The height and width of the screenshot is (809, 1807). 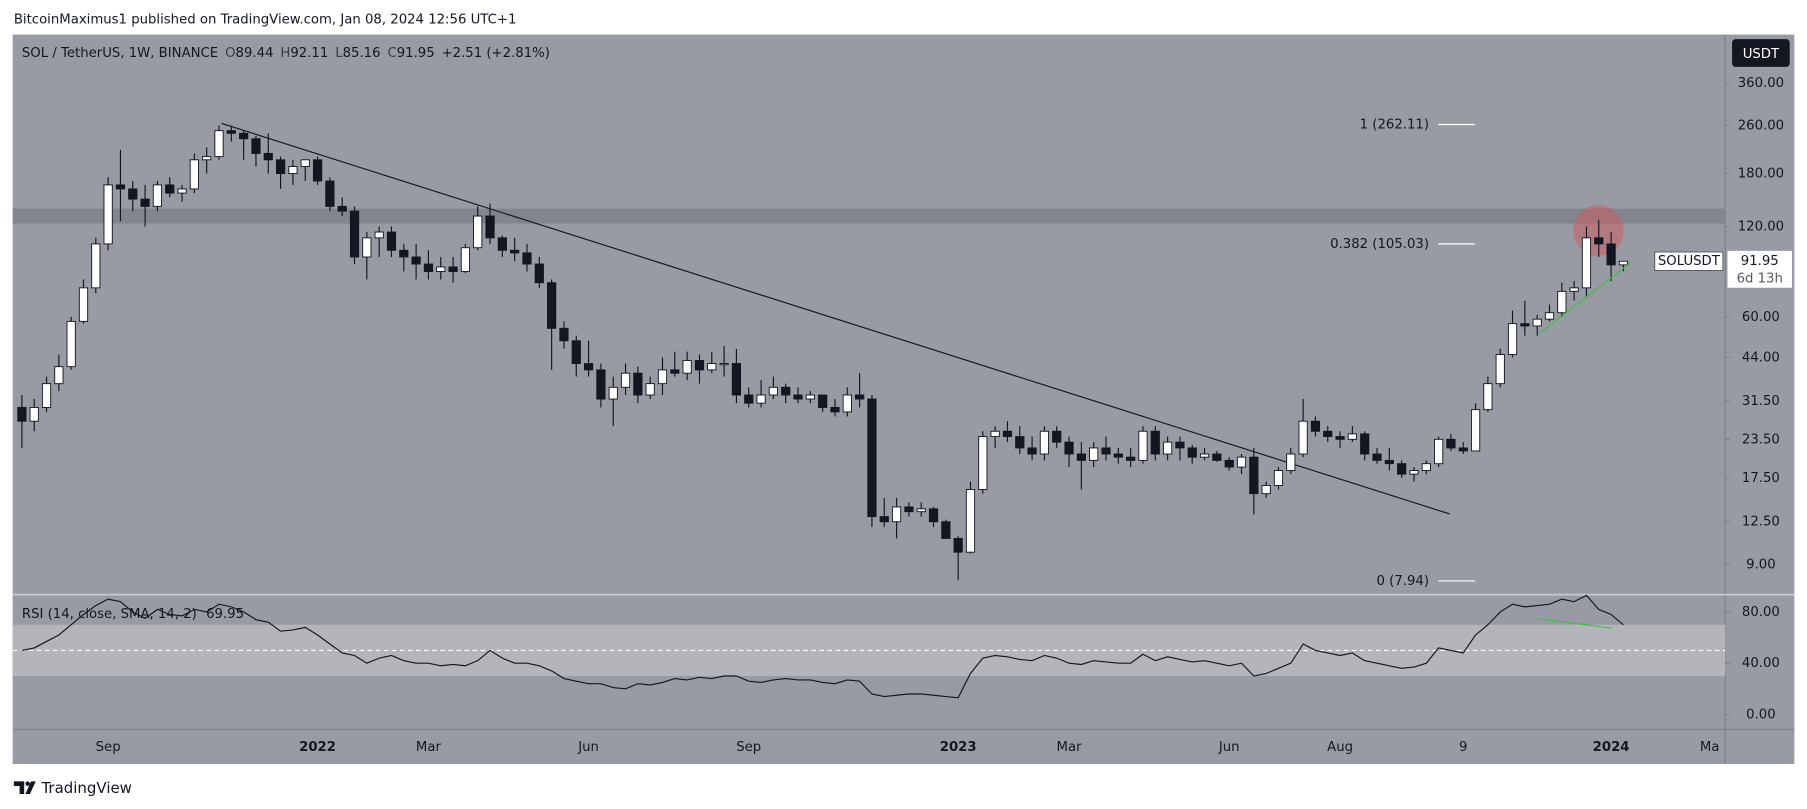 I want to click on y-tick-label: 60.00, so click(x=1761, y=317).